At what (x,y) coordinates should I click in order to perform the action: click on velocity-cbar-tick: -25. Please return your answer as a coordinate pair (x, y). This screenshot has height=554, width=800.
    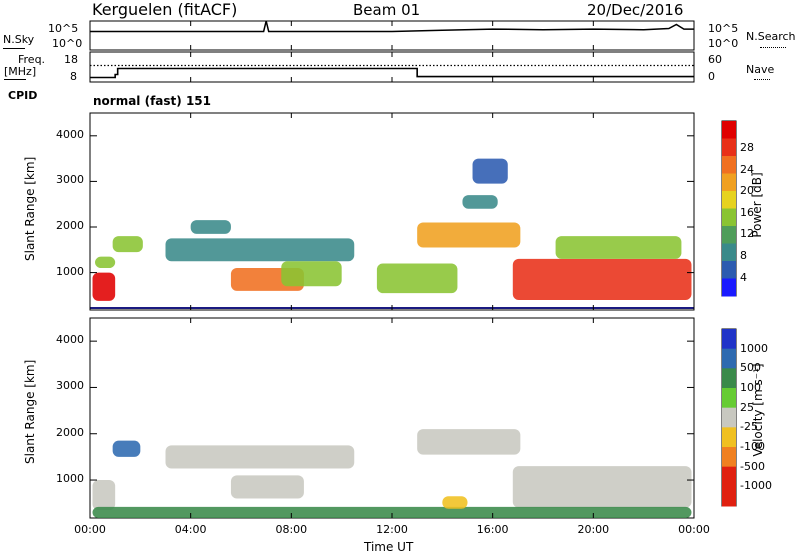
    Looking at the image, I should click on (749, 427).